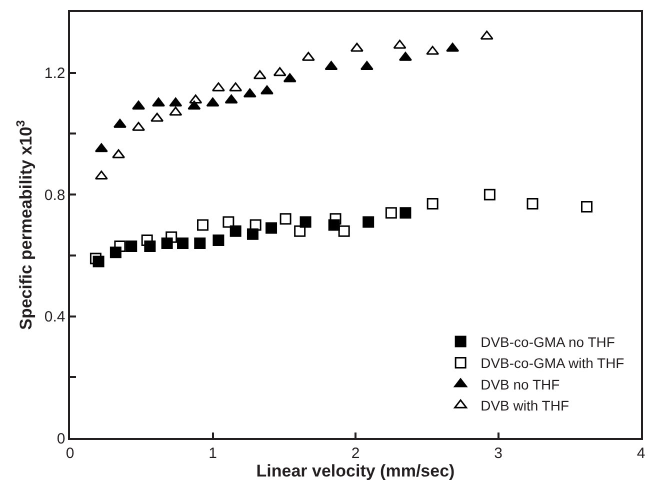 The image size is (653, 488). What do you see at coordinates (355, 453) in the screenshot?
I see `x-tick-label: 2` at bounding box center [355, 453].